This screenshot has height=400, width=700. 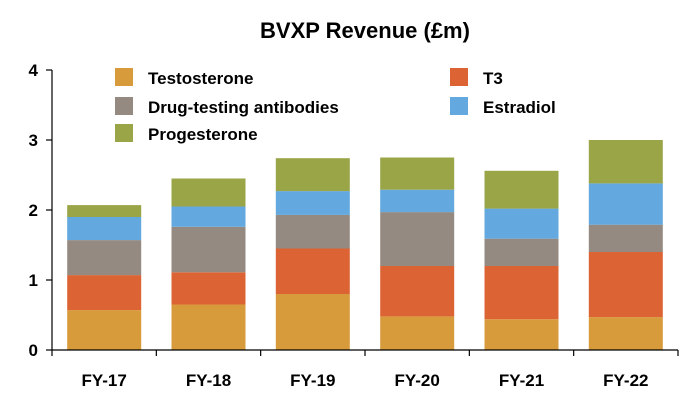 I want to click on x-tick-label: FY-22, so click(x=625, y=380).